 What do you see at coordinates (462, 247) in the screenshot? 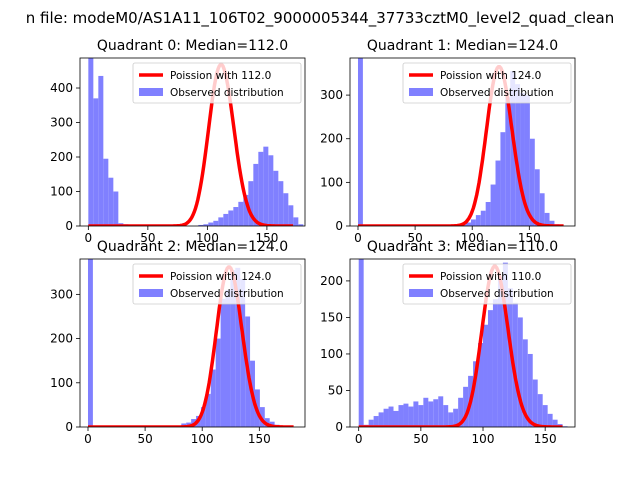
I see `subplot-title: Quadrant 3: Median=110.0` at bounding box center [462, 247].